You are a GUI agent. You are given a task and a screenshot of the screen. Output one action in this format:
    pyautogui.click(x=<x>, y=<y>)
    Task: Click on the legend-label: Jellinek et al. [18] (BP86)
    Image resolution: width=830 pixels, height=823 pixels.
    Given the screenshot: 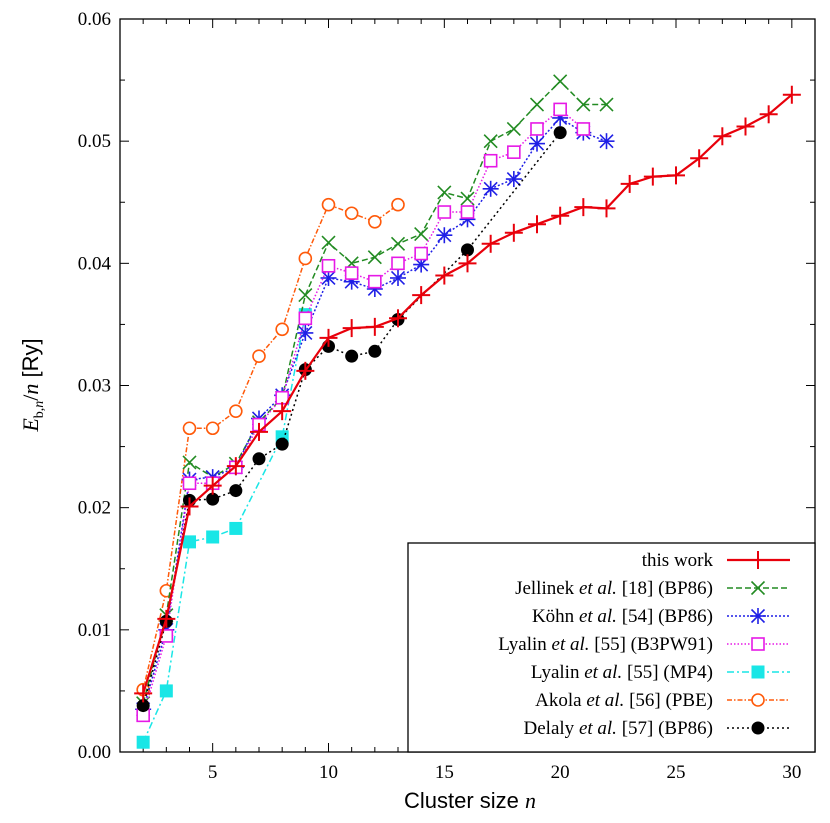 What is the action you would take?
    pyautogui.click(x=614, y=588)
    